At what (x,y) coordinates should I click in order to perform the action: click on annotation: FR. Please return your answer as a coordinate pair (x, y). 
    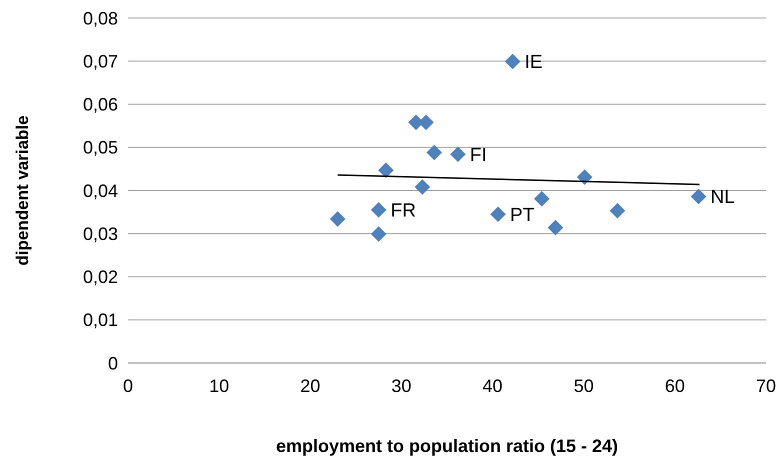
    Looking at the image, I should click on (403, 211).